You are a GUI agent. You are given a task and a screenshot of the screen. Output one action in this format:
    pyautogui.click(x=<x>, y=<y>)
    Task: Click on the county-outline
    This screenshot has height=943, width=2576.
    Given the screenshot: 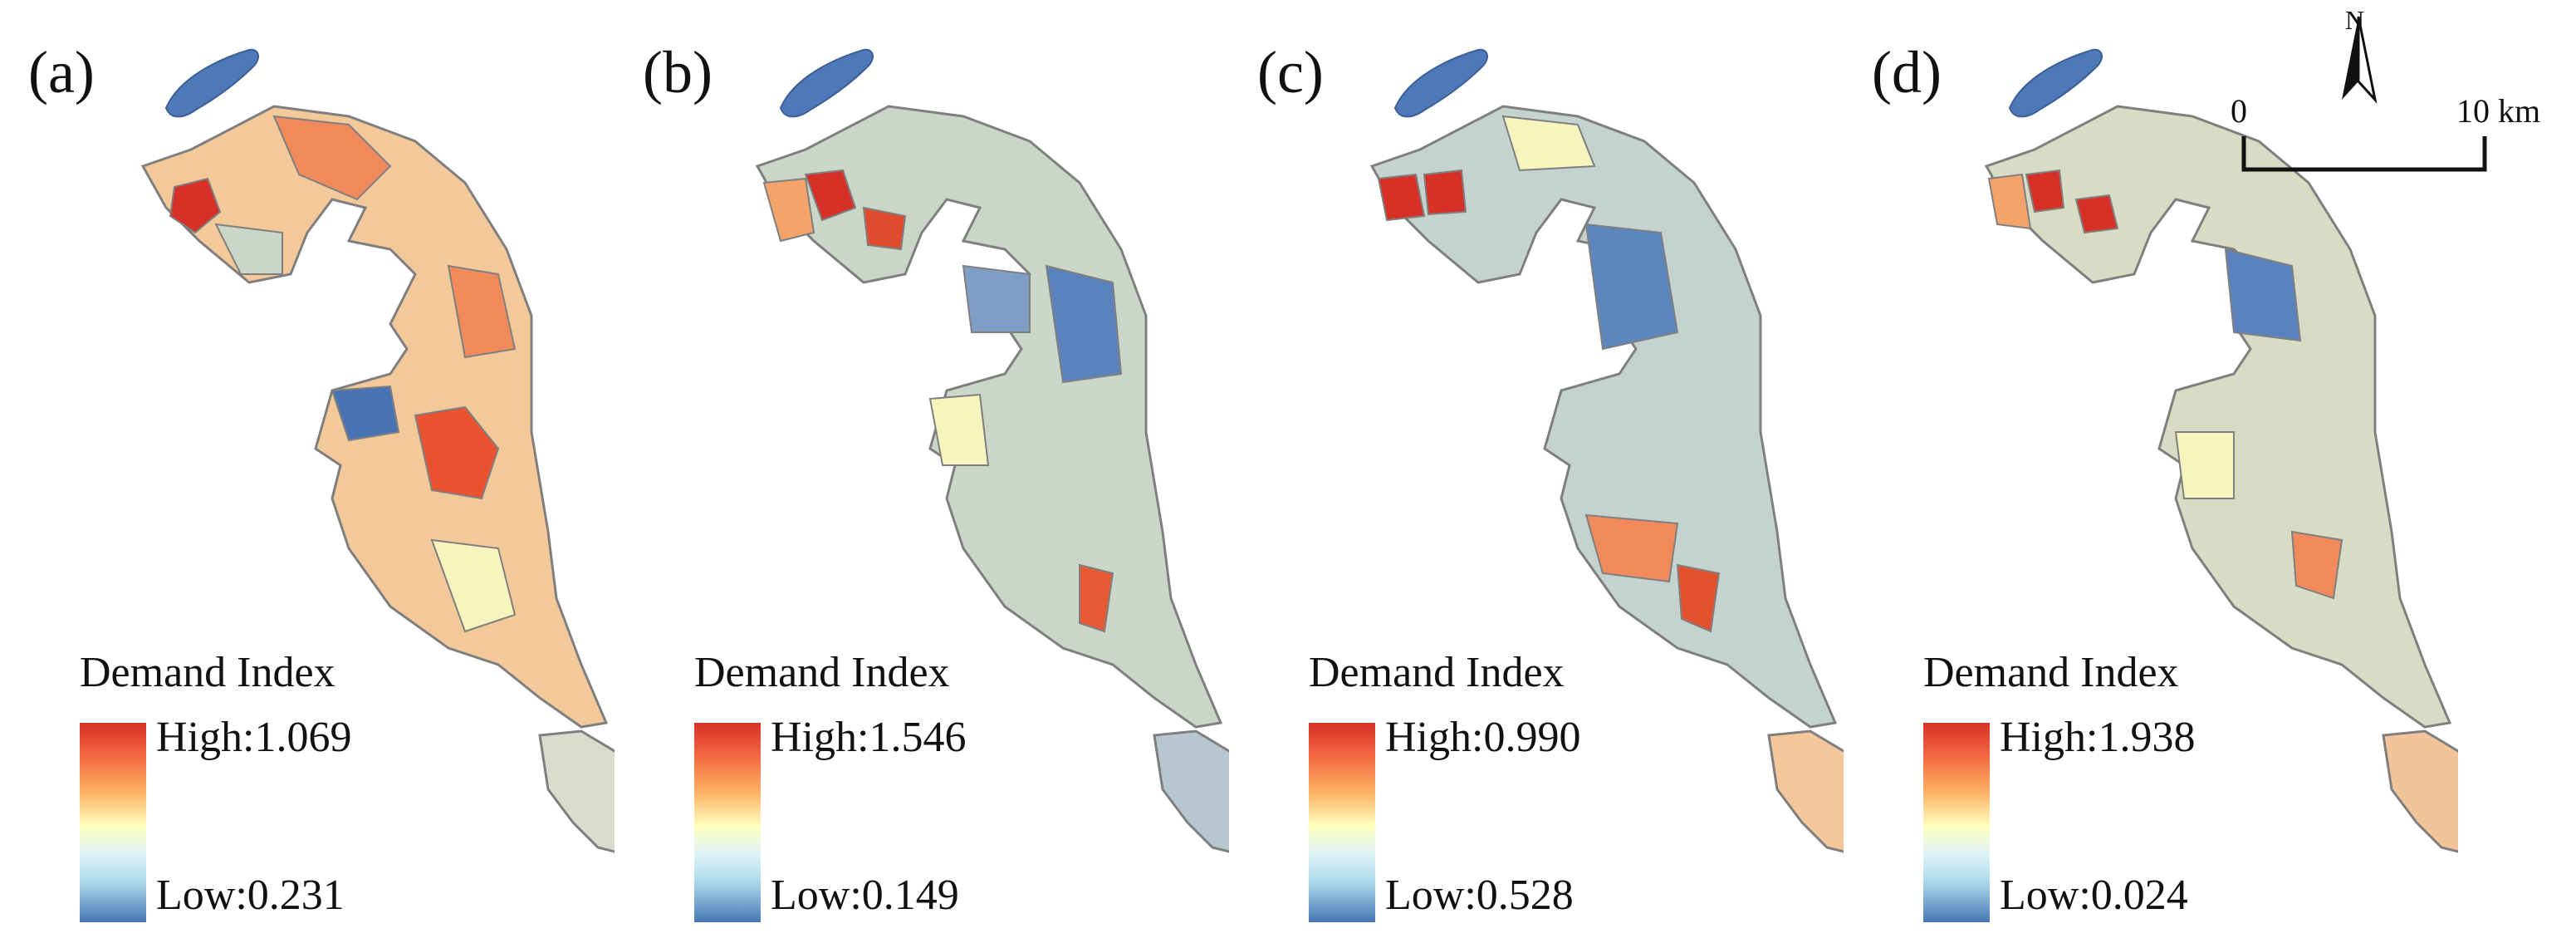 What is the action you would take?
    pyautogui.click(x=1604, y=417)
    